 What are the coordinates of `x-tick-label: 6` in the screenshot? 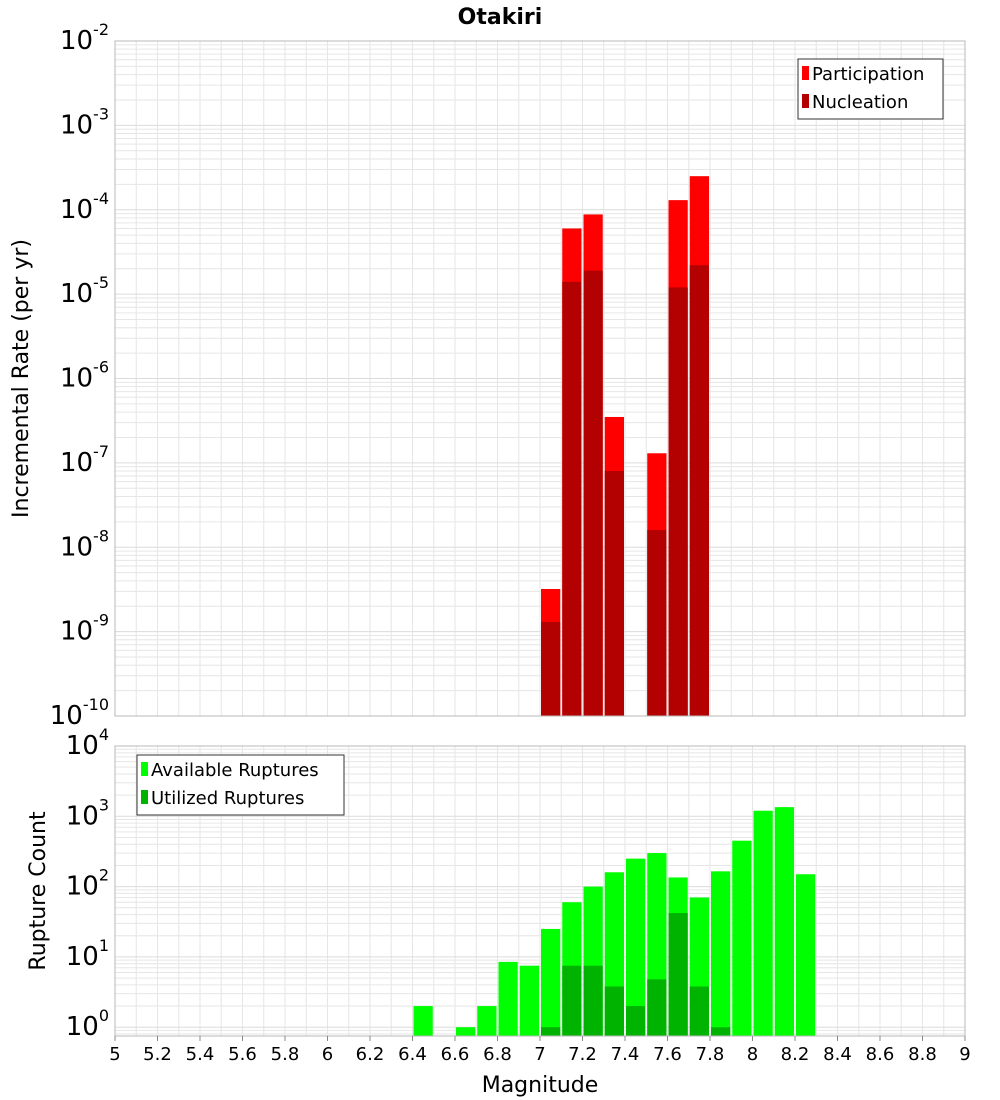 It's located at (327, 1054).